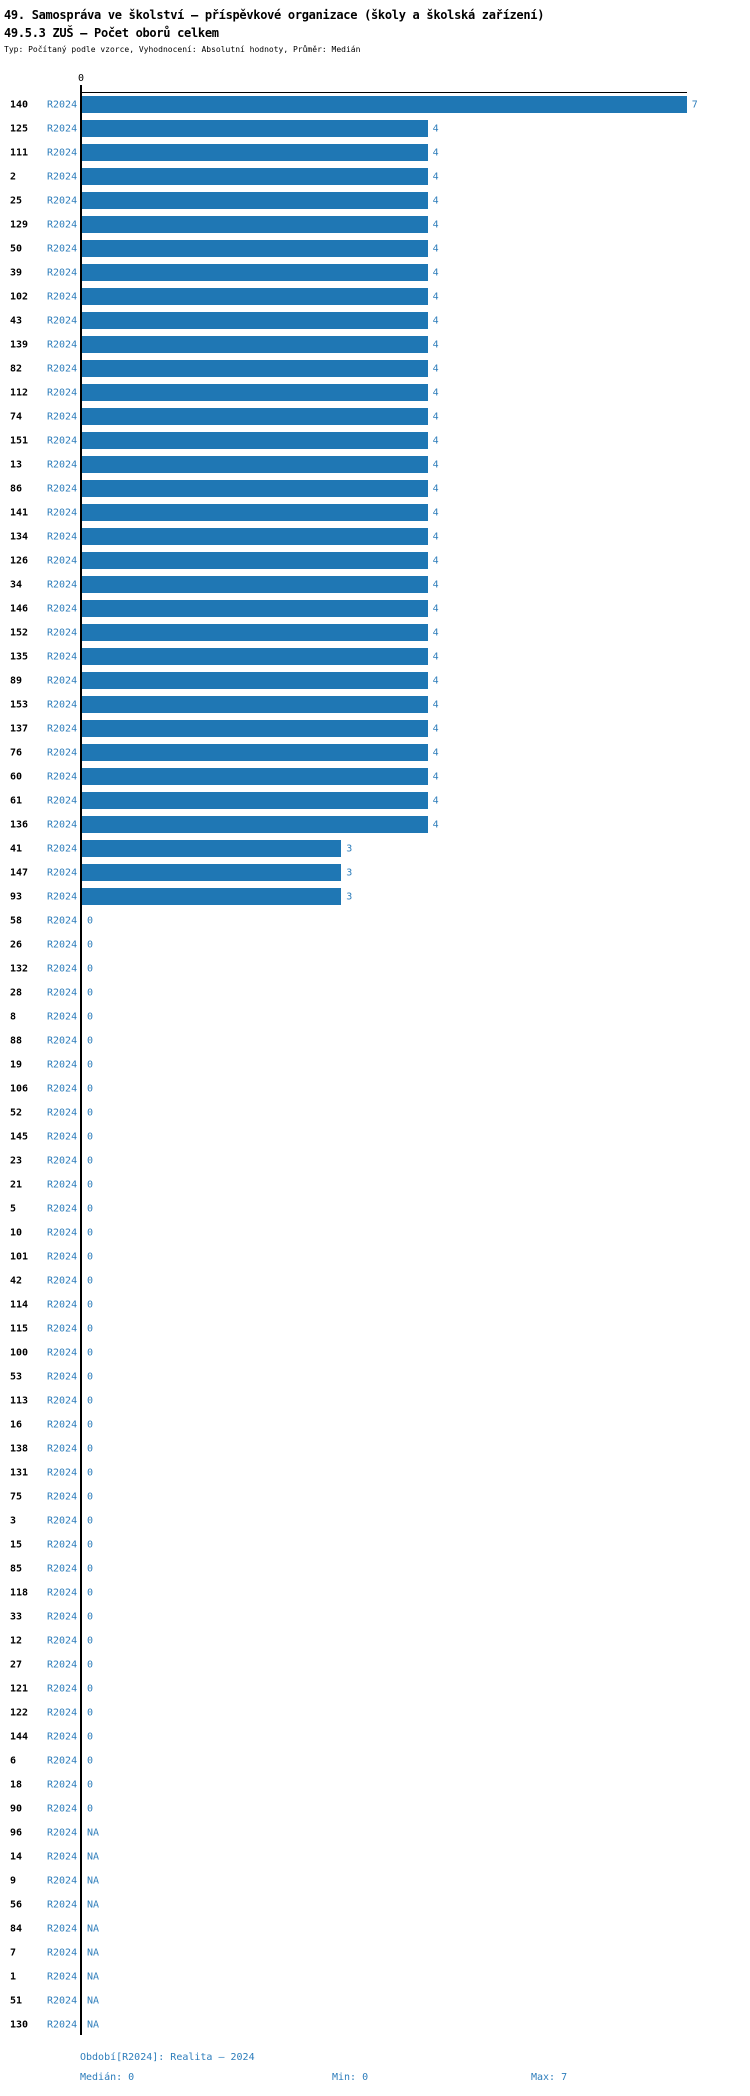 This screenshot has height=2096, width=750. What do you see at coordinates (375, 1641) in the screenshot?
I see `chart-row: 12 R2024 0` at bounding box center [375, 1641].